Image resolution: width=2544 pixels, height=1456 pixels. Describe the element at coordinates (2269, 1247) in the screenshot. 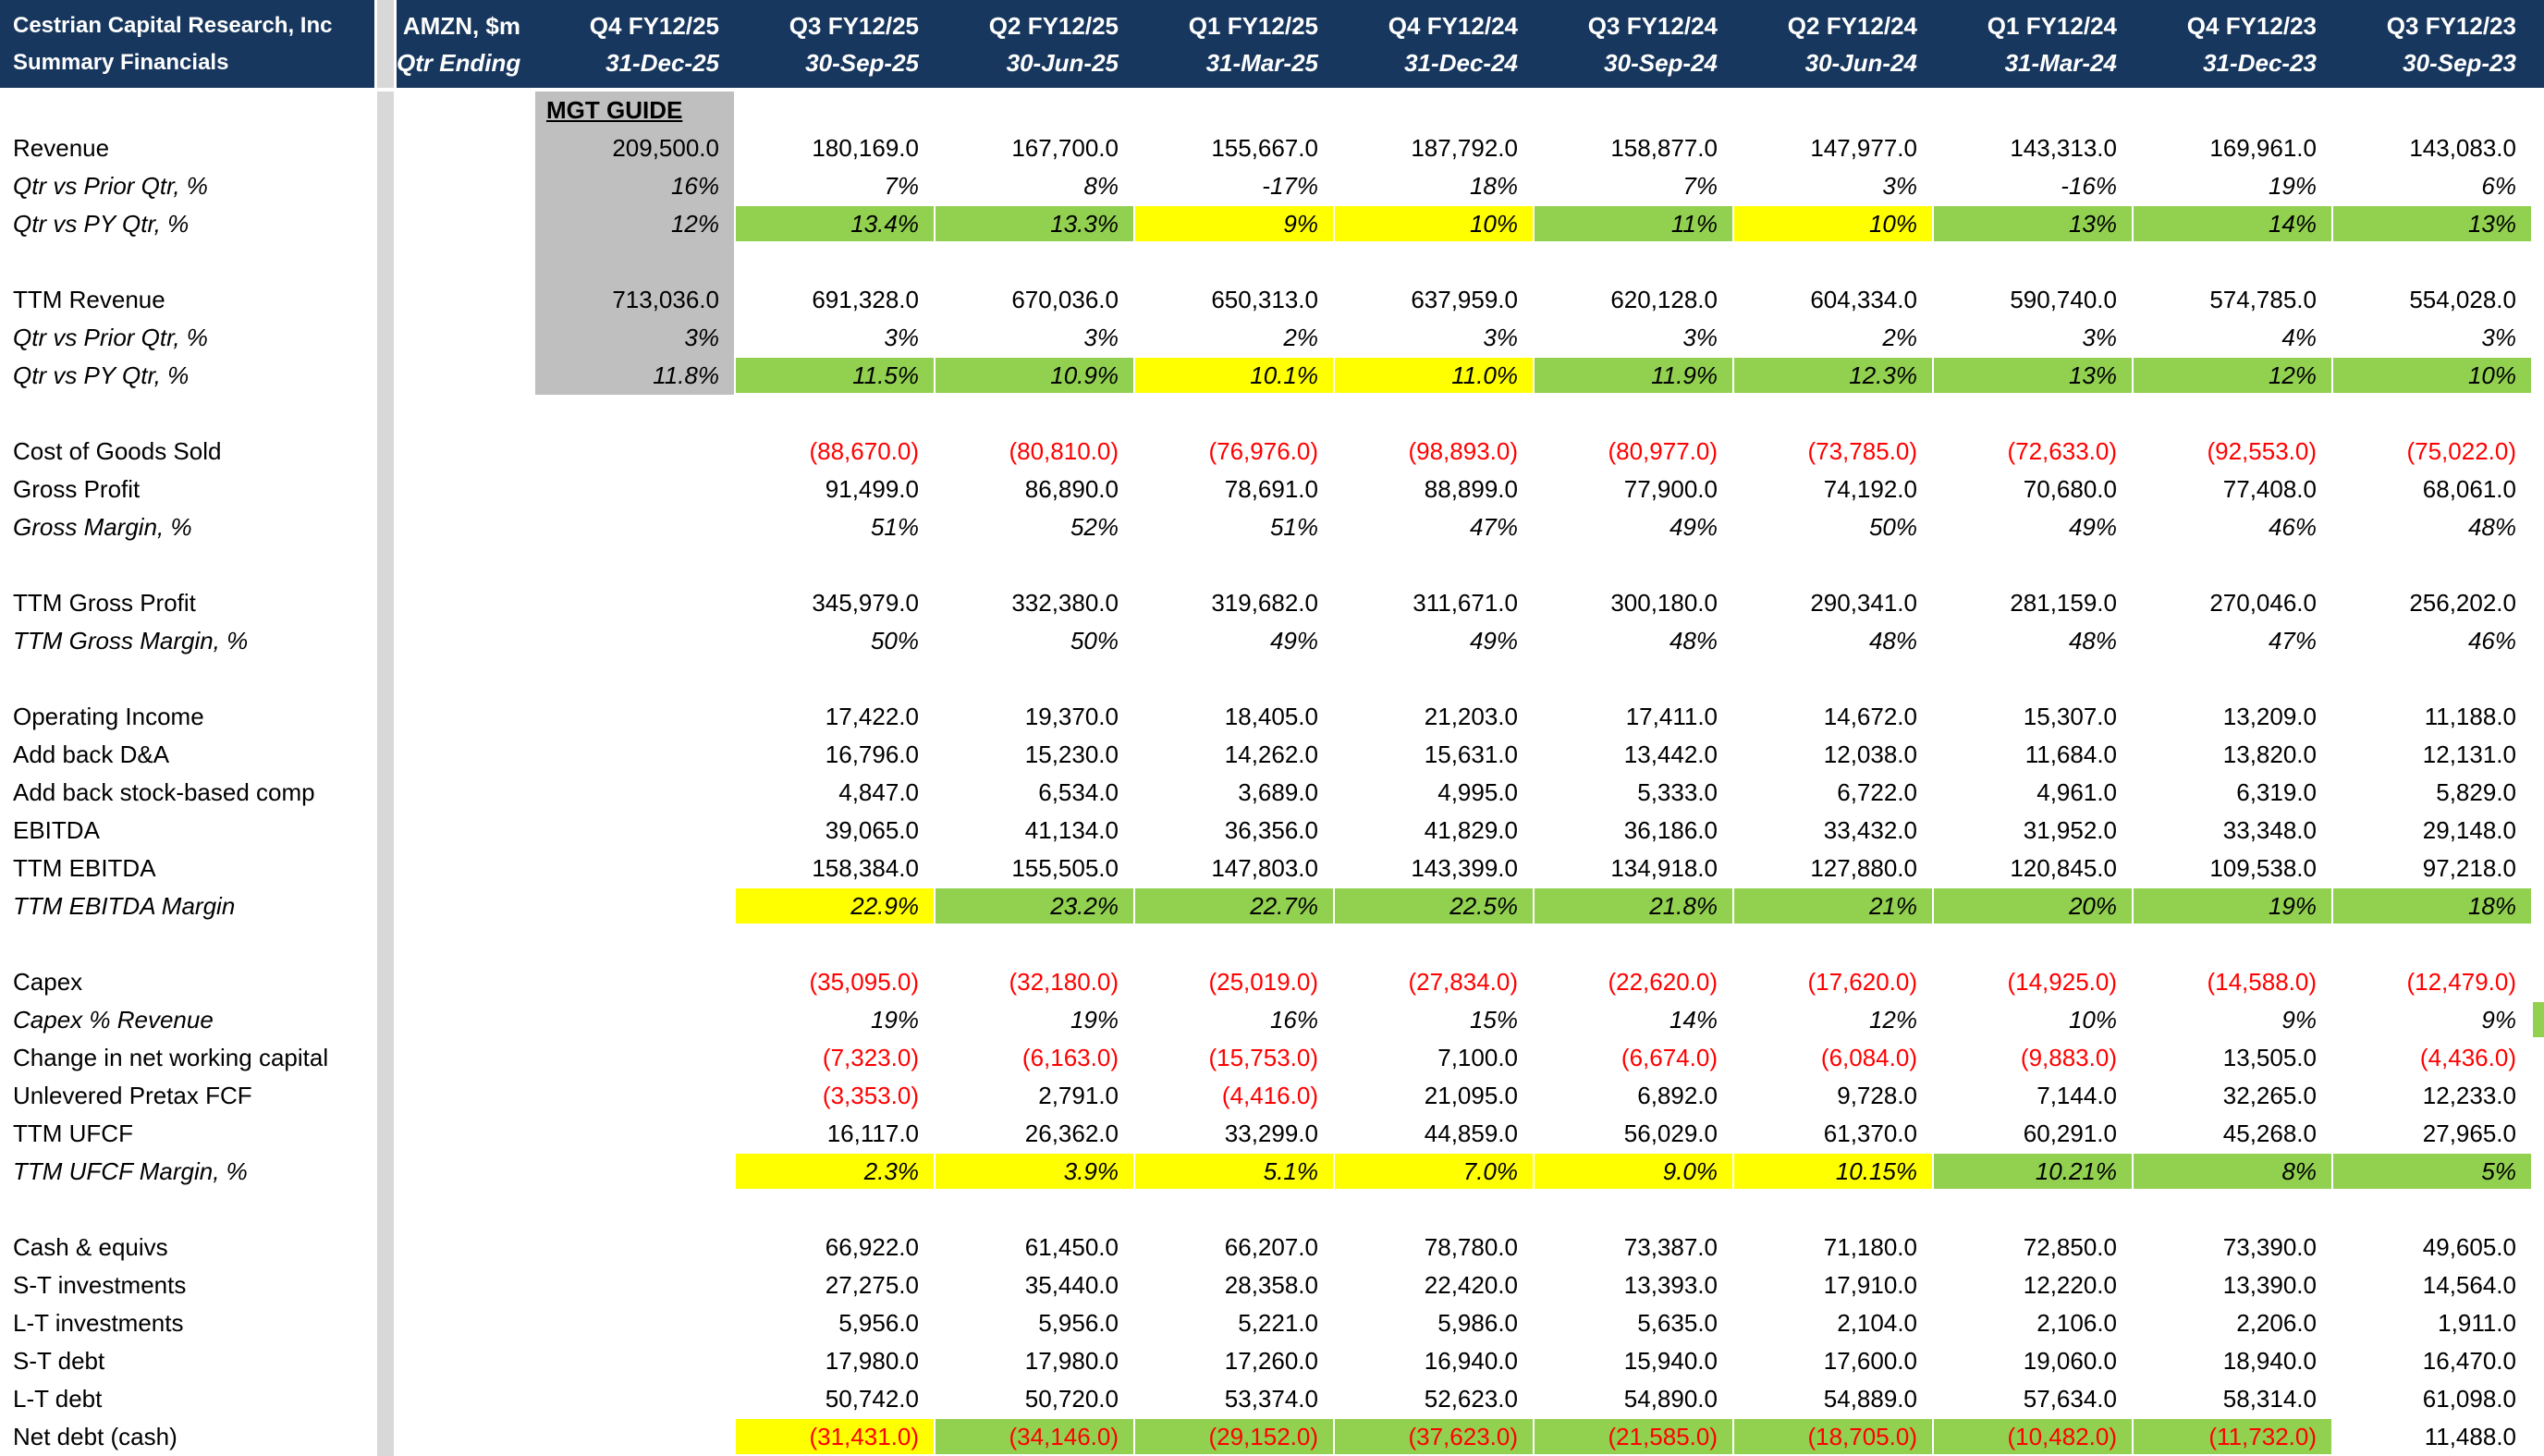

I see `cell: 73,390.0` at that location.